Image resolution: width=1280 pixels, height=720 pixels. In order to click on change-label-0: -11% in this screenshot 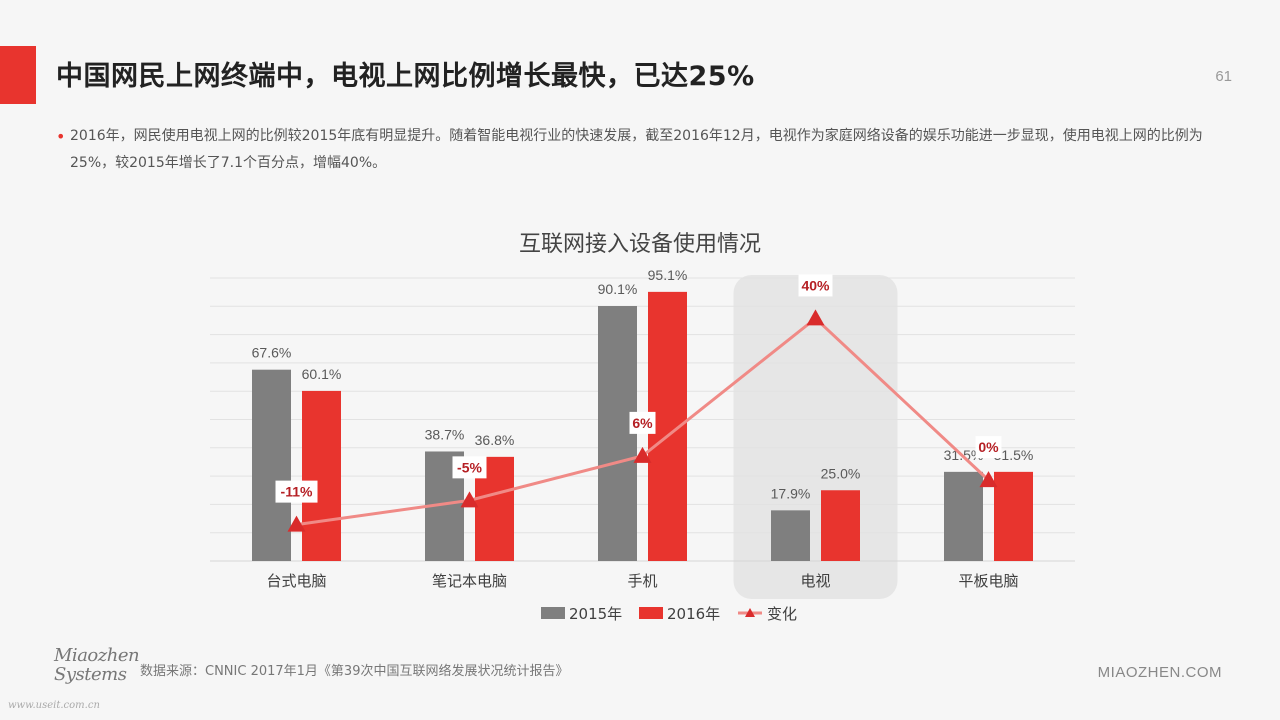, I will do `click(297, 492)`.